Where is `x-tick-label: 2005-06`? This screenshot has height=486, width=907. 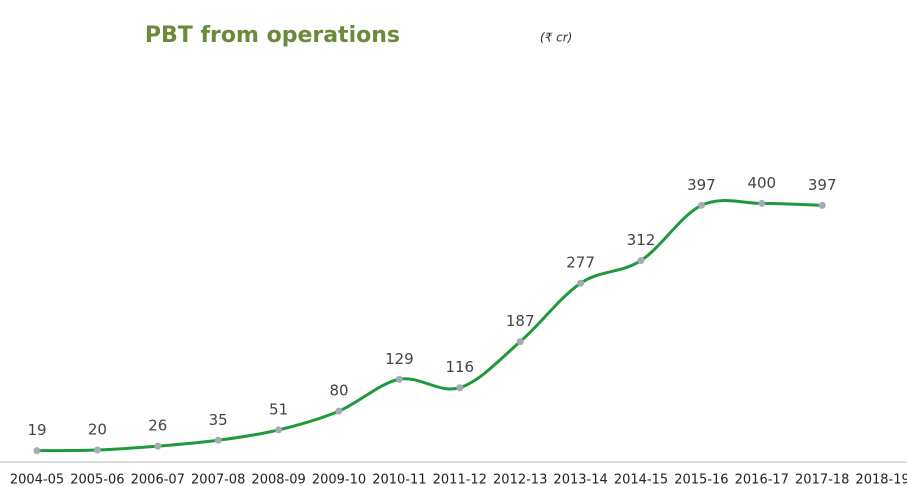
x-tick-label: 2005-06 is located at coordinates (97, 479).